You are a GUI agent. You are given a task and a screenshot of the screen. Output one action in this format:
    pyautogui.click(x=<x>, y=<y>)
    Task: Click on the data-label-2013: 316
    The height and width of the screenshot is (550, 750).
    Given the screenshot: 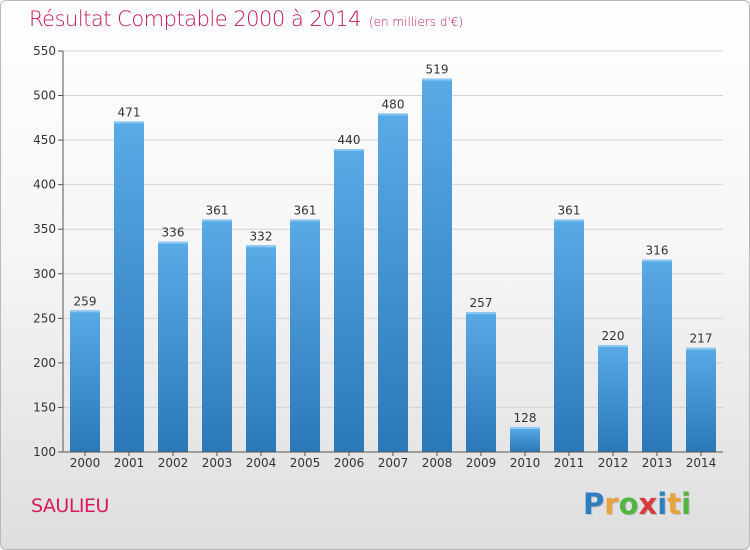 What is the action you would take?
    pyautogui.click(x=657, y=251)
    